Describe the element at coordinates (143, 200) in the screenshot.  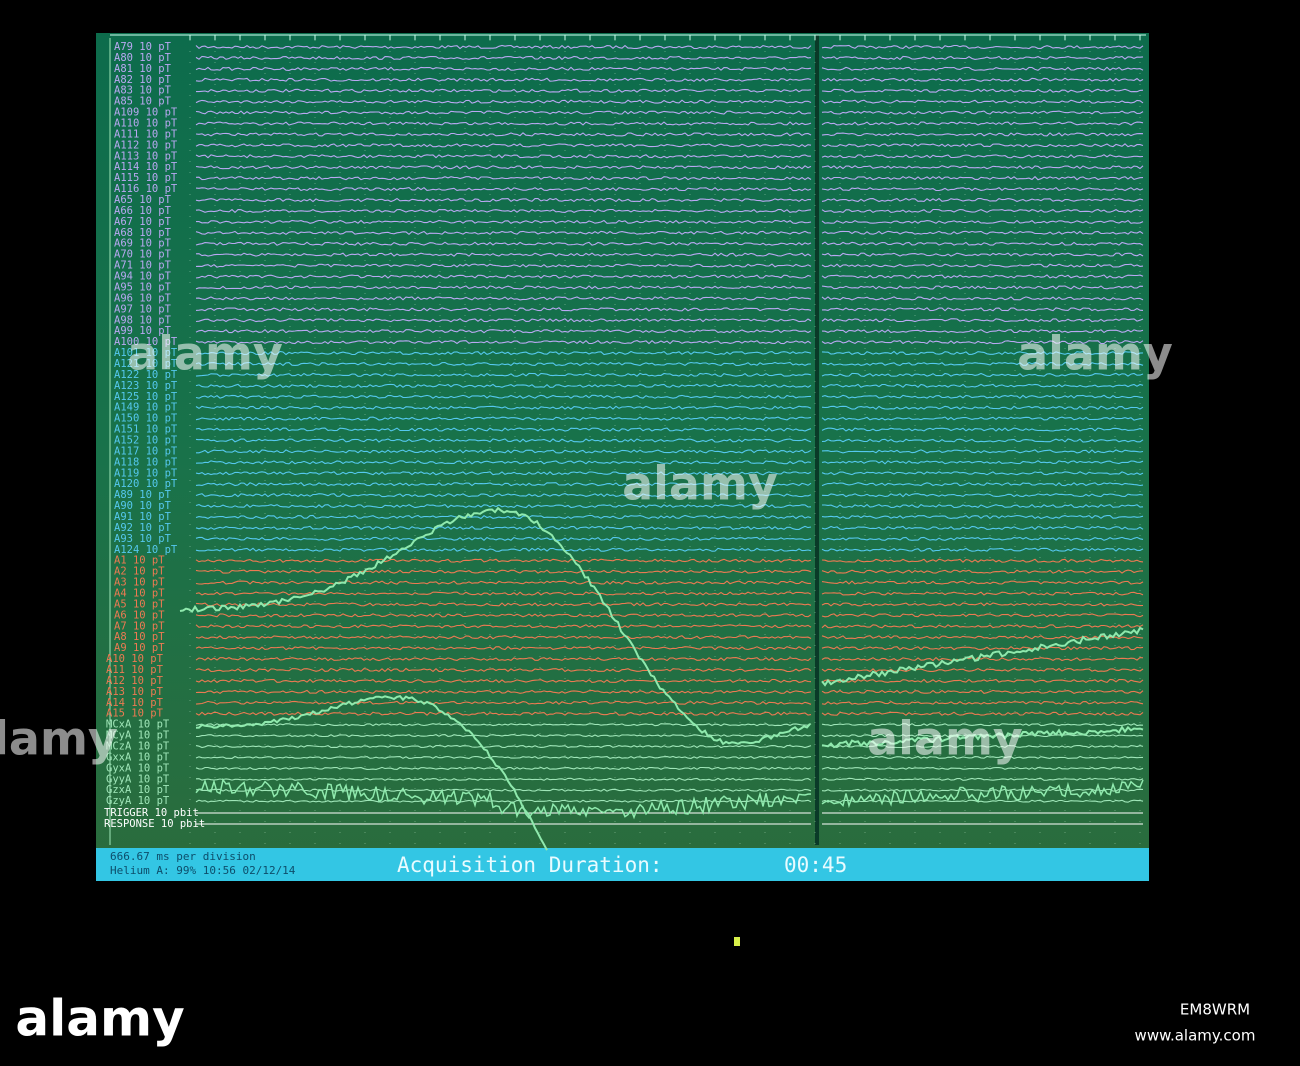
I see `channel-label: A65 10 pT` at that location.